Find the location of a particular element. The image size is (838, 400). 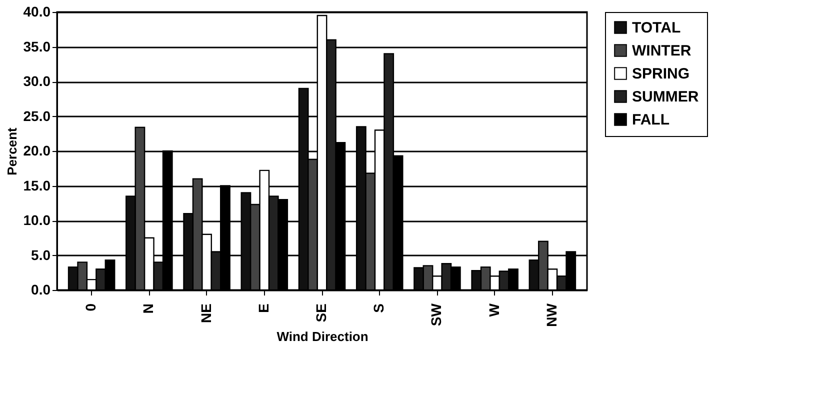

y-tick-label: 0.0 is located at coordinates (41, 290).